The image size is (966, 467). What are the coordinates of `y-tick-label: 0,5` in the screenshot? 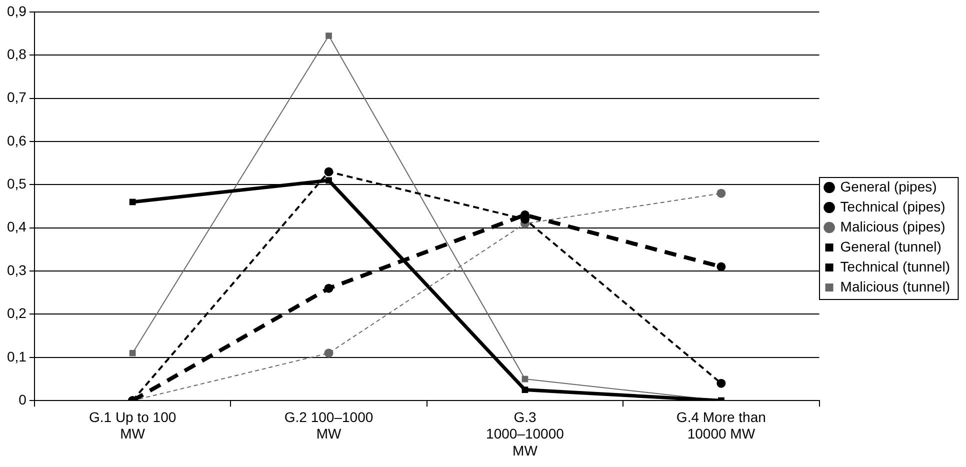 It's located at (16, 184).